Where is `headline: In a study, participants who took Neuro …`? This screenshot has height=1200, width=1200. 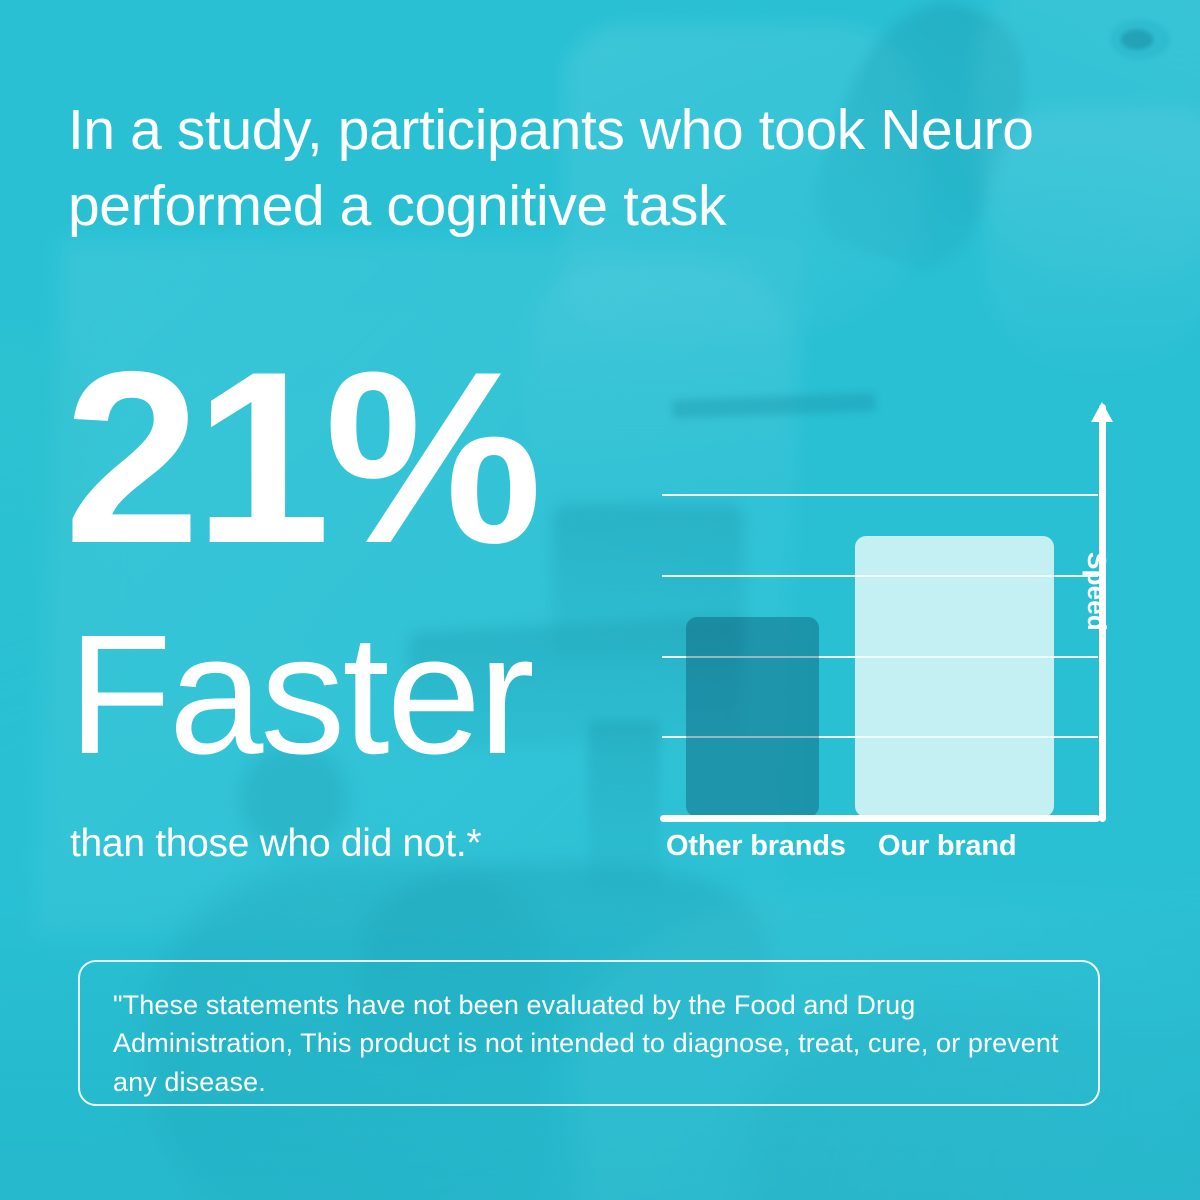 headline: In a study, participants who took Neuro … is located at coordinates (551, 168).